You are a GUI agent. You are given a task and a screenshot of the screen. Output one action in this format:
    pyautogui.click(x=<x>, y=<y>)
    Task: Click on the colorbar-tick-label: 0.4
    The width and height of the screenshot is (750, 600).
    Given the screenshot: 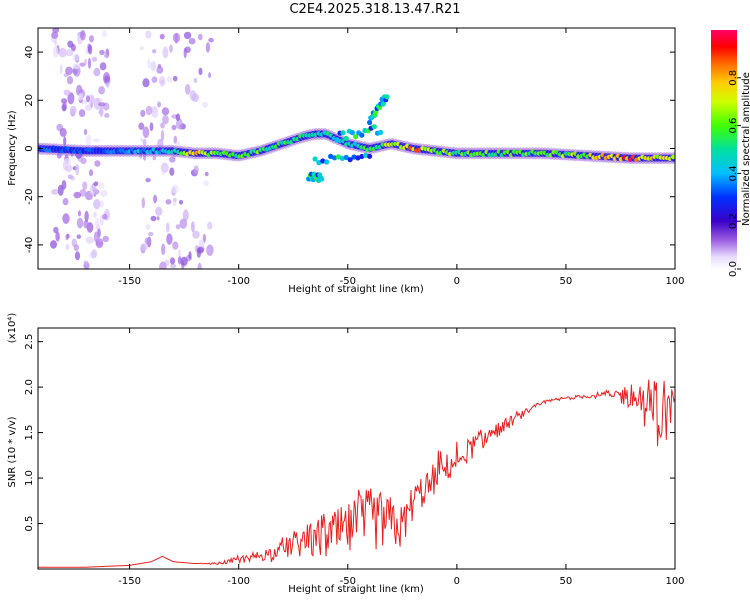 What is the action you would take?
    pyautogui.click(x=733, y=173)
    